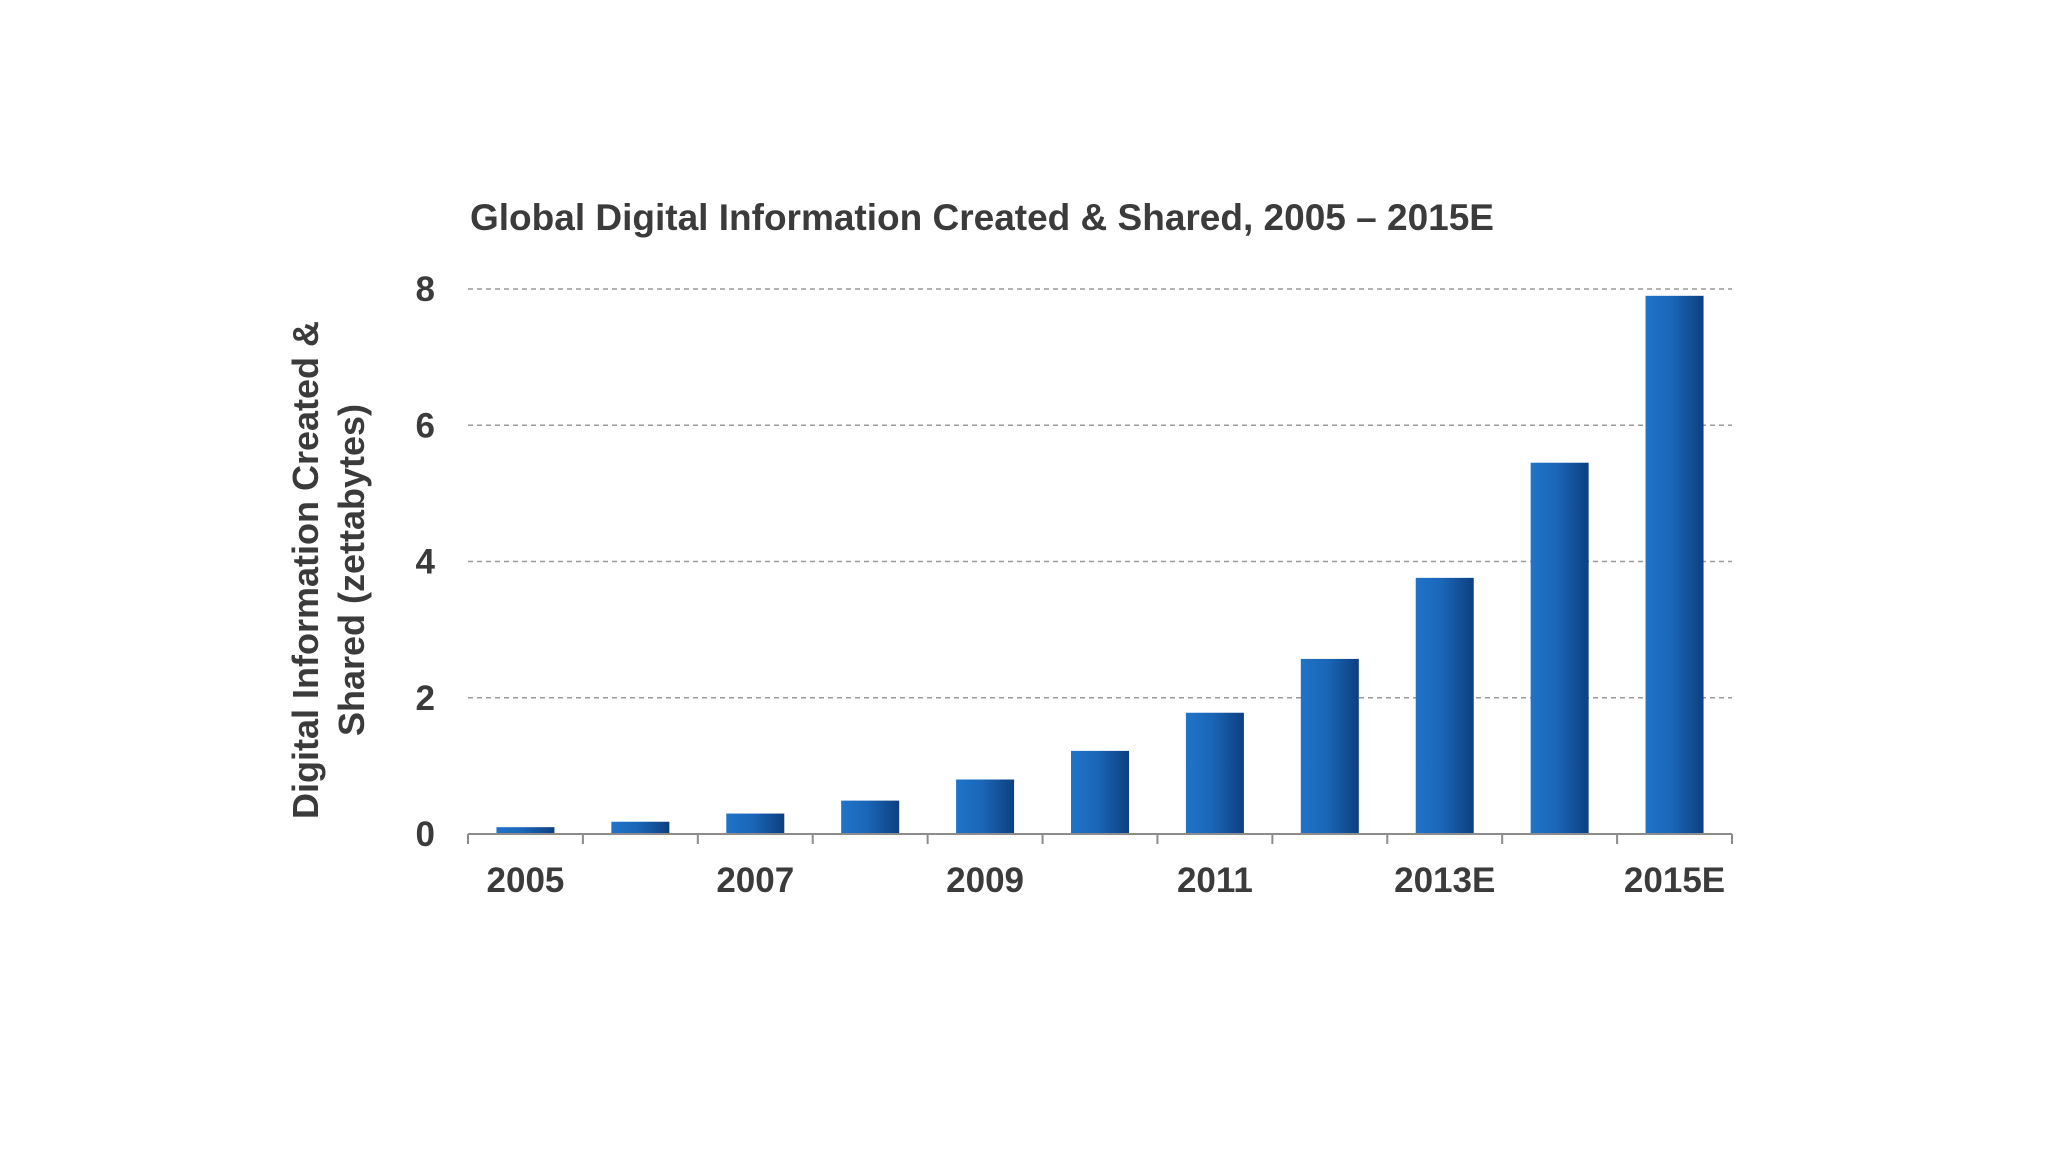  I want to click on bar-2011, so click(1214, 773).